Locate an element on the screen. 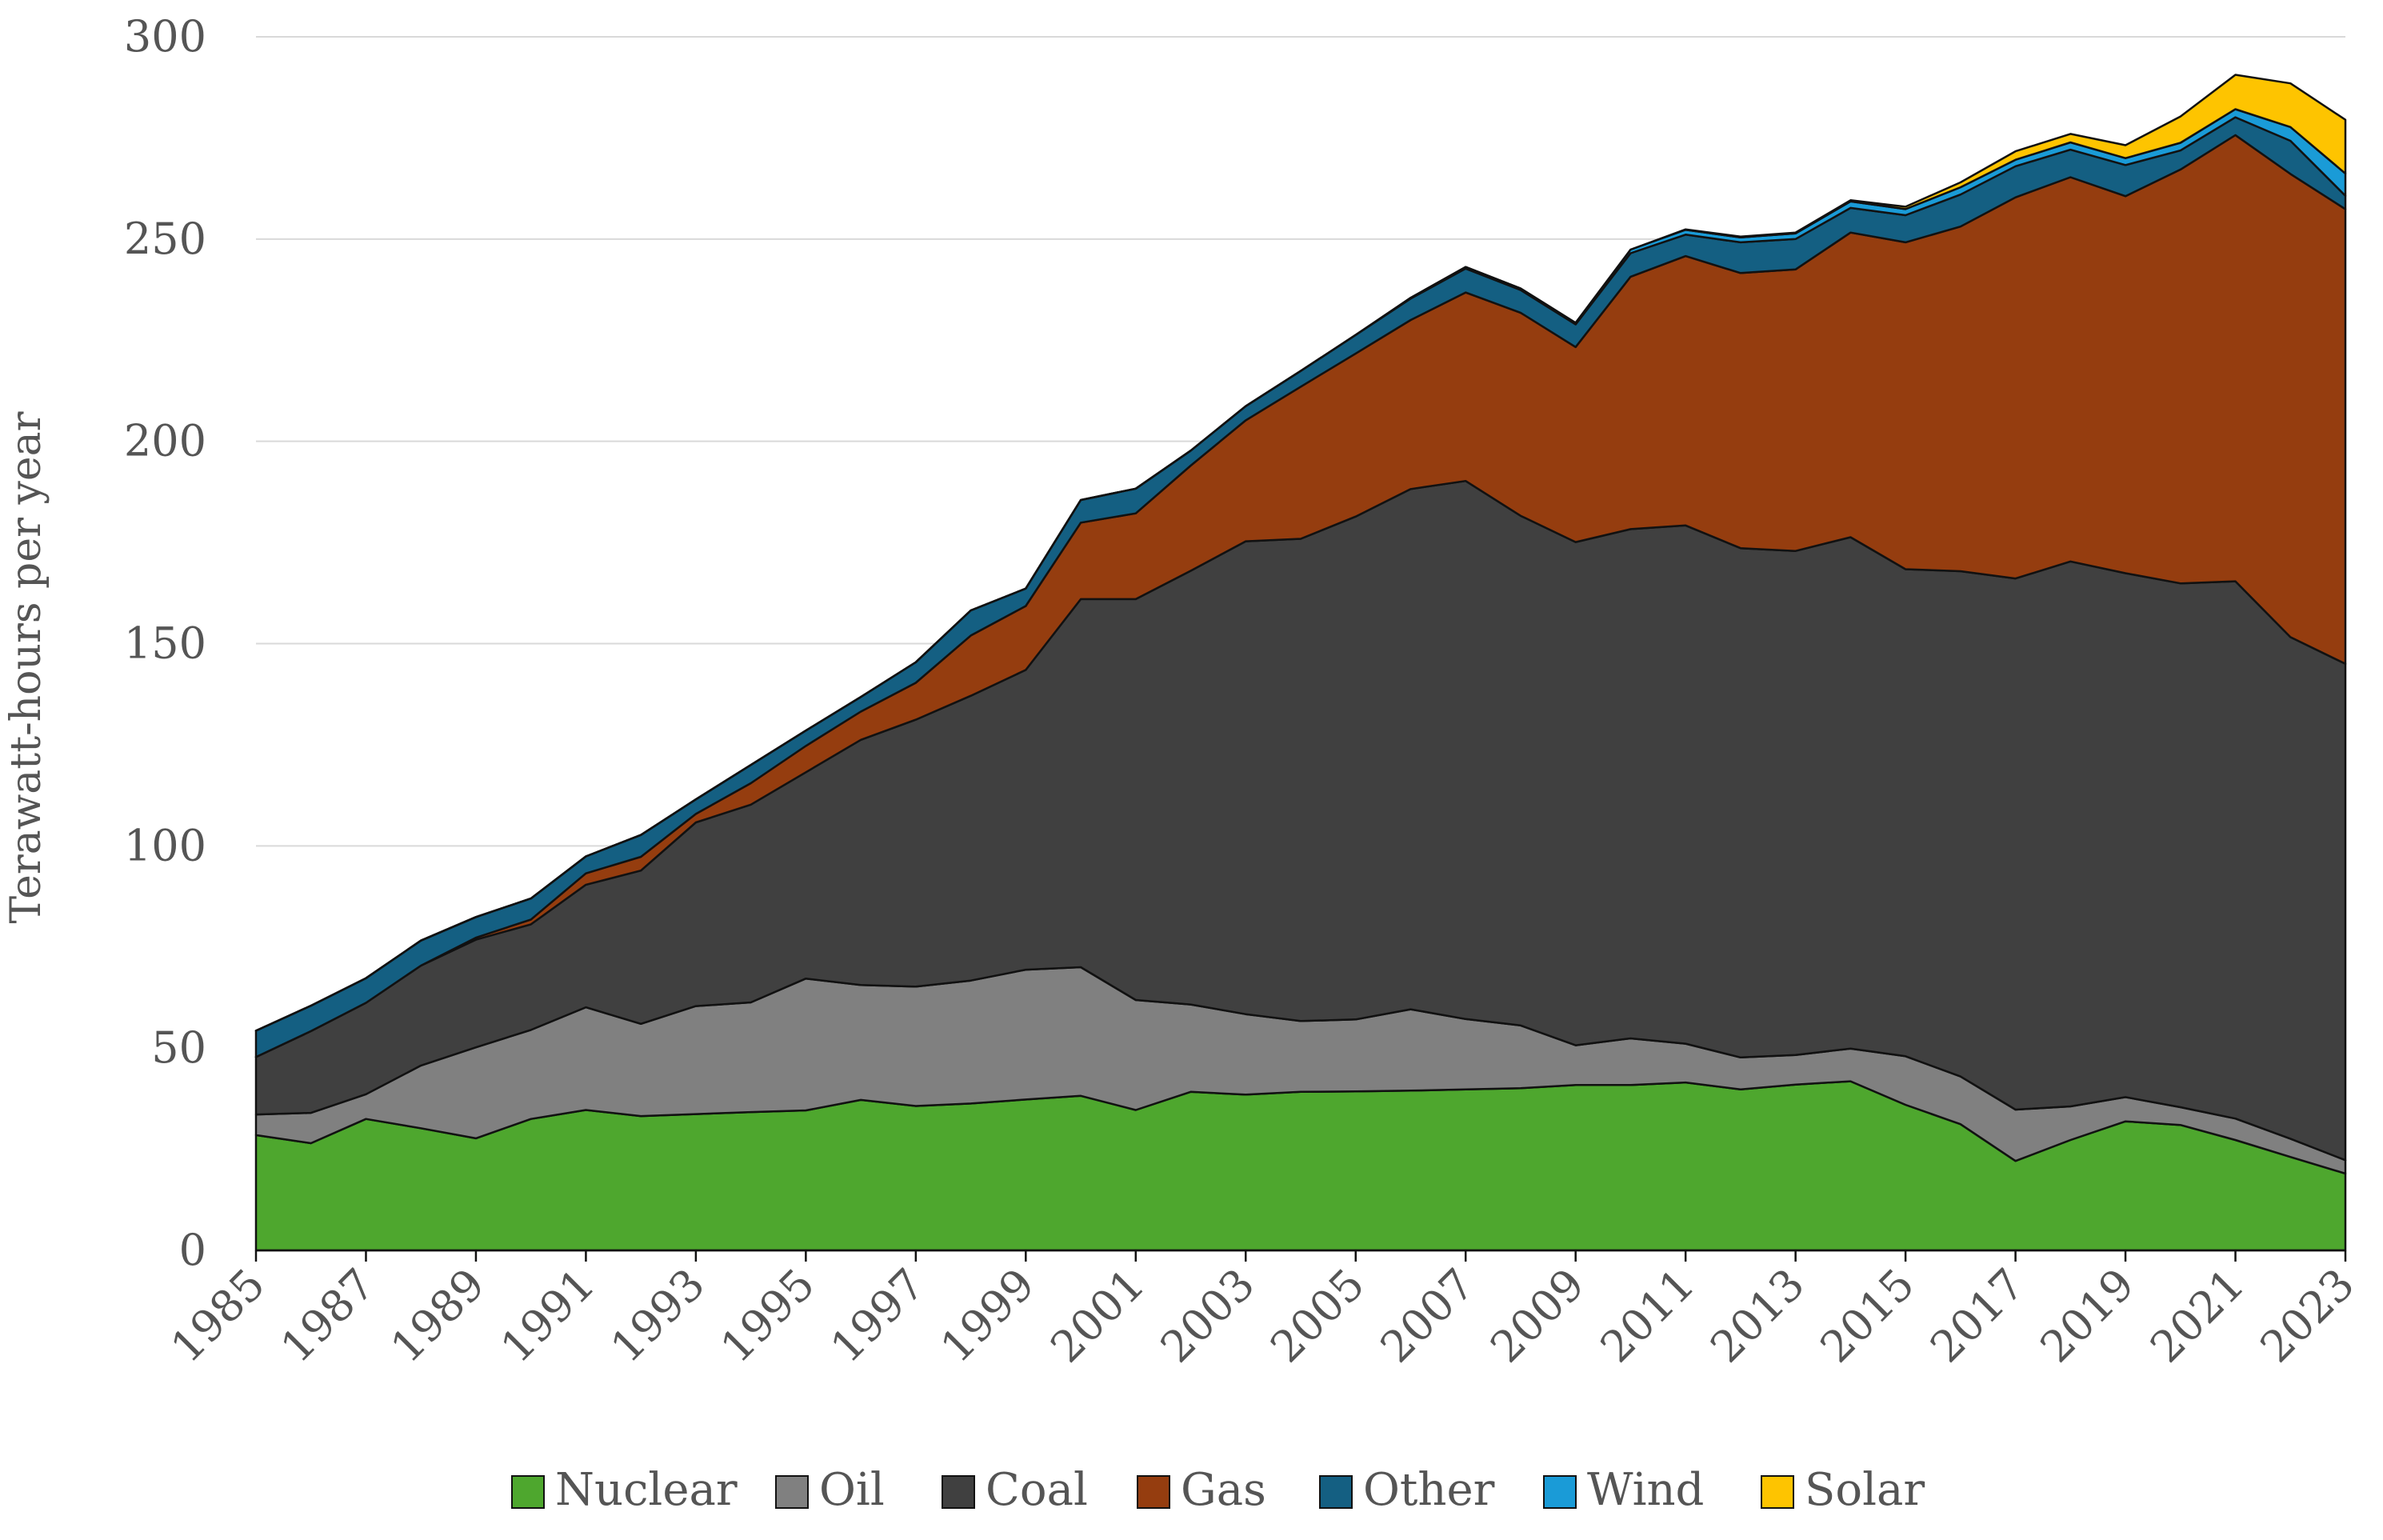  y-tick-label: 200 is located at coordinates (165, 441).